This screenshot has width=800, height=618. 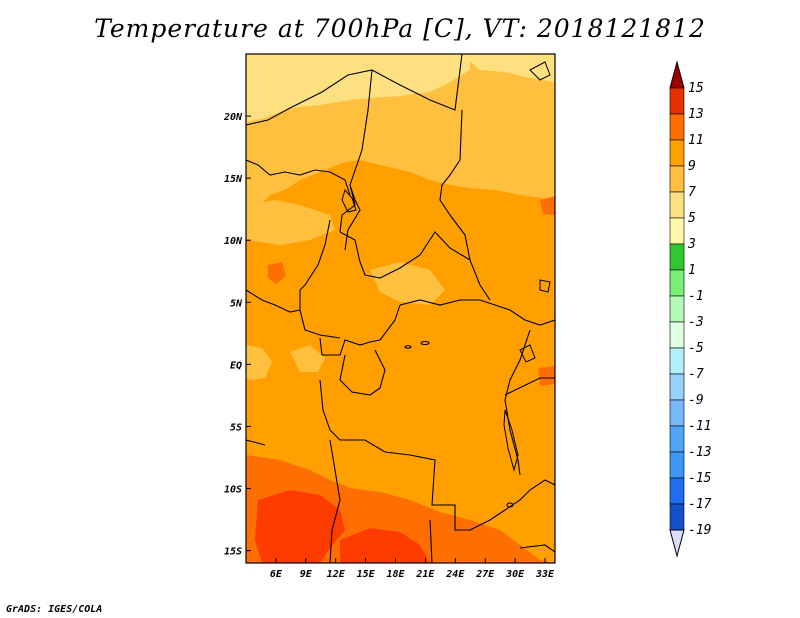 What do you see at coordinates (306, 574) in the screenshot?
I see `x-tick-label: 9E` at bounding box center [306, 574].